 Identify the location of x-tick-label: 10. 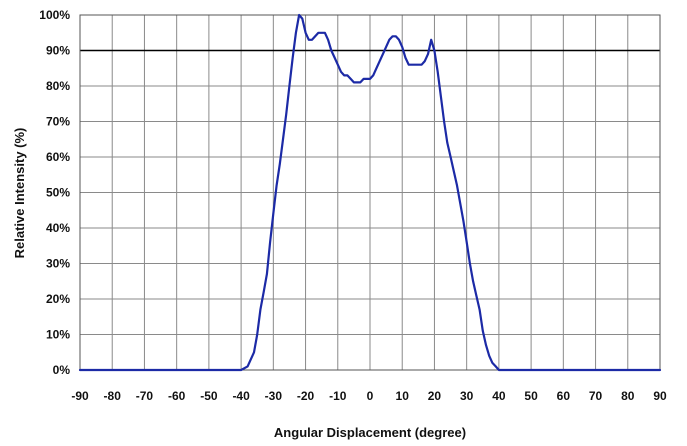
(403, 396).